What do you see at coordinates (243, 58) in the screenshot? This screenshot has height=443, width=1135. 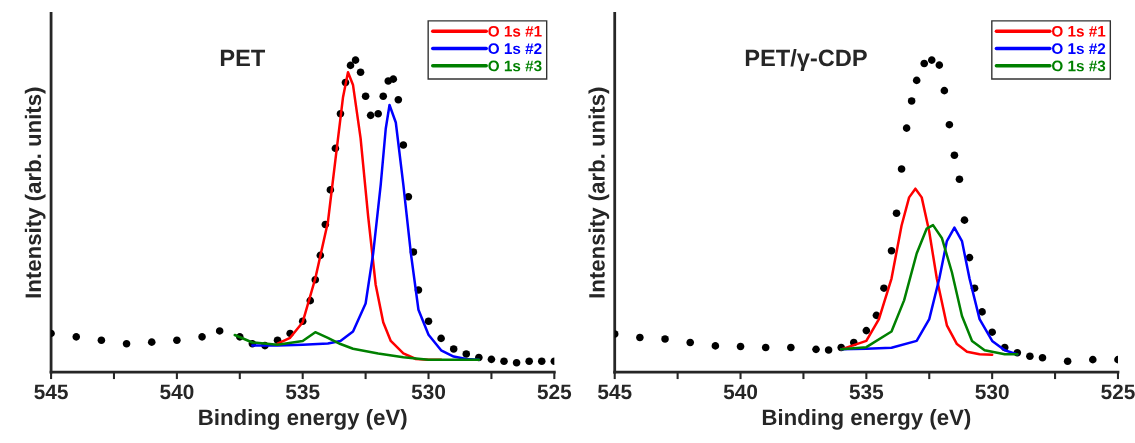 I see `annotation: PET` at bounding box center [243, 58].